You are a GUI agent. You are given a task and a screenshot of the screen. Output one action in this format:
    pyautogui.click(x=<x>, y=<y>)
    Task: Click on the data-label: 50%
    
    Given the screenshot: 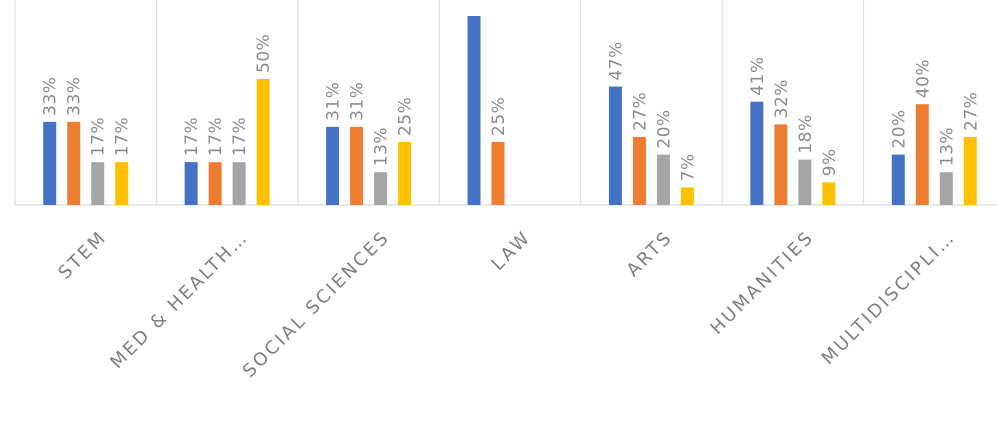 What is the action you would take?
    pyautogui.click(x=264, y=53)
    